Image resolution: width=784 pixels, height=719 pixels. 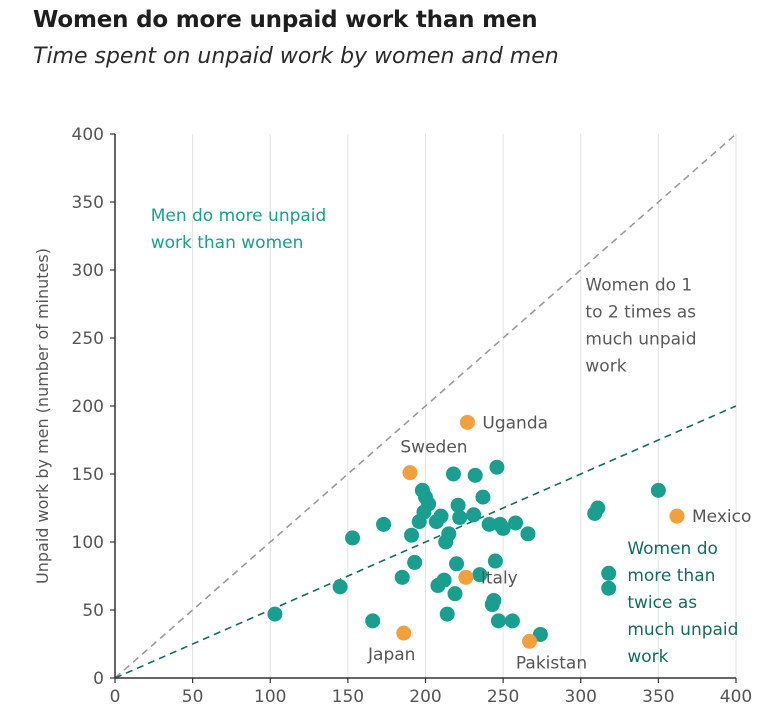 I want to click on annotation-1-line-2: work than women, so click(x=227, y=243).